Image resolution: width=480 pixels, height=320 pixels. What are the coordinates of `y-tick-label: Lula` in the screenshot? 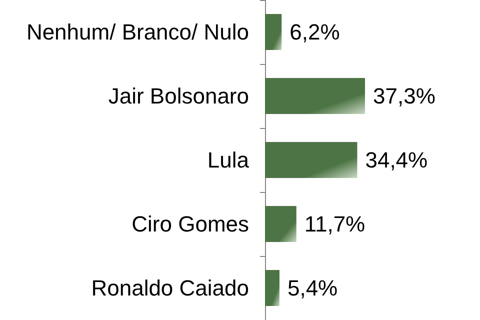 It's located at (228, 160).